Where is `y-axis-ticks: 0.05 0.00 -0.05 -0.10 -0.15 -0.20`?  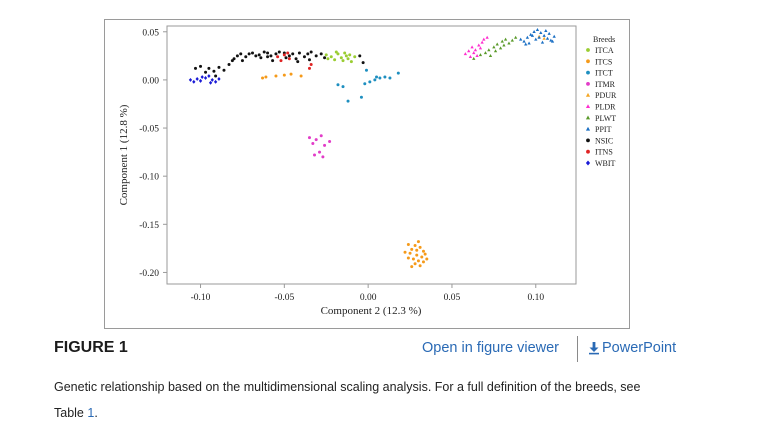 y-axis-ticks: 0.05 0.00 -0.05 -0.10 -0.15 -0.20 is located at coordinates (153, 153).